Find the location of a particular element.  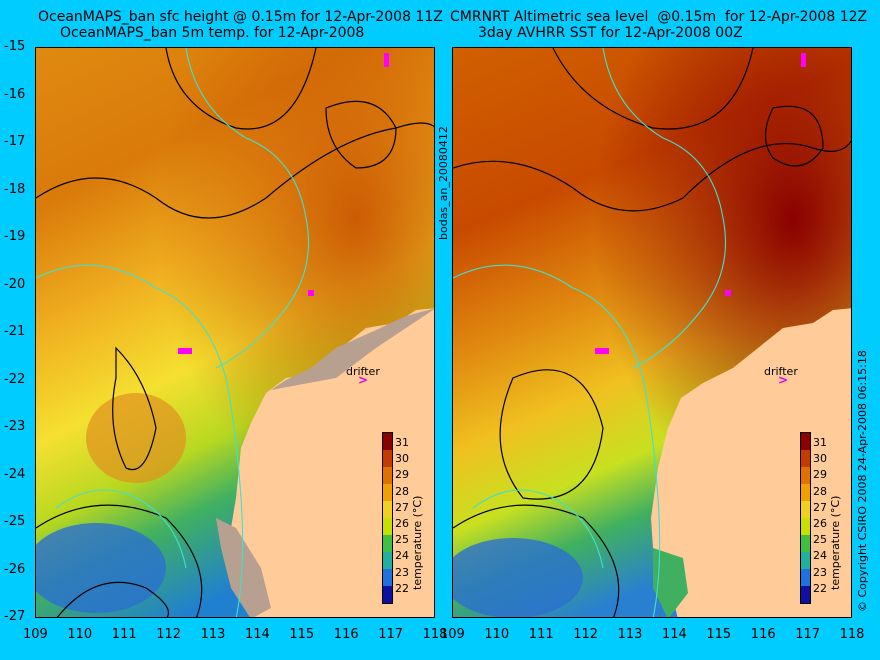

highlight-markers-right is located at coordinates (700, 203).